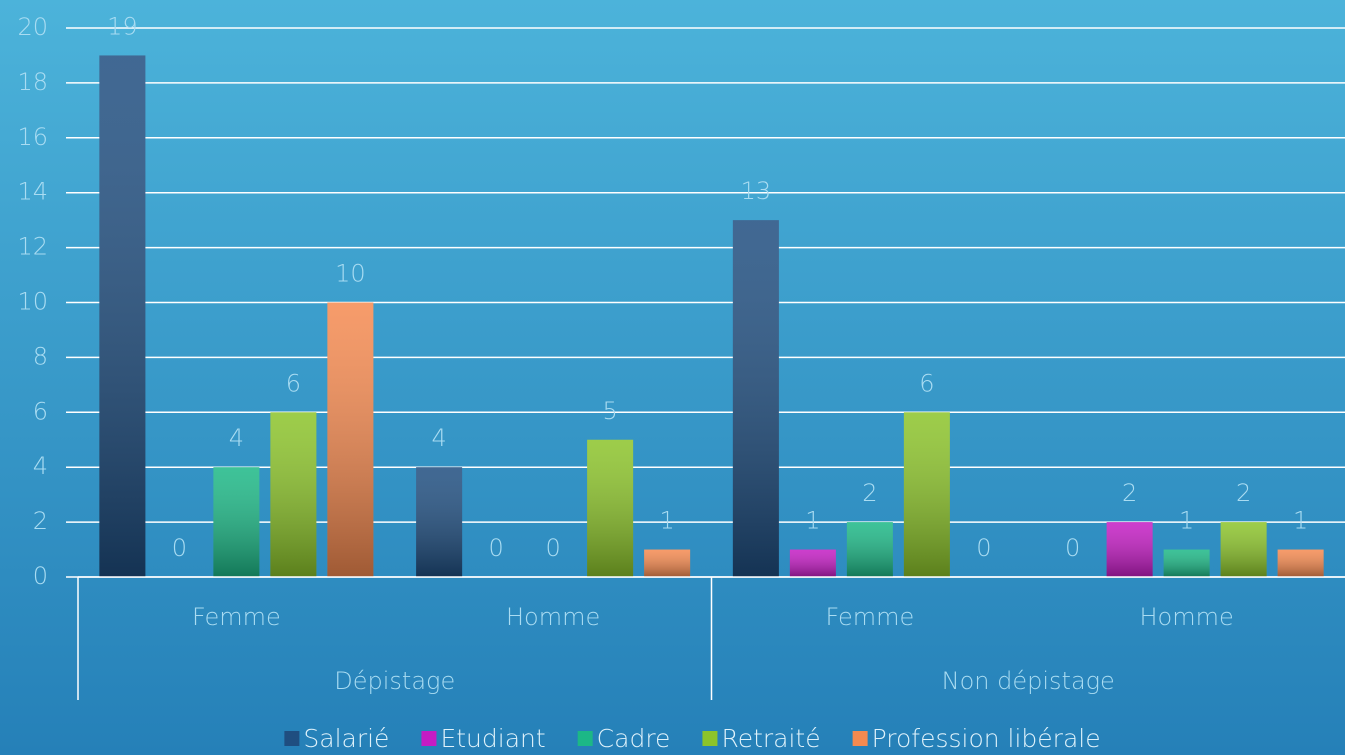 The image size is (1345, 755). Describe the element at coordinates (492, 738) in the screenshot. I see `legend-label: Etudiant` at that location.